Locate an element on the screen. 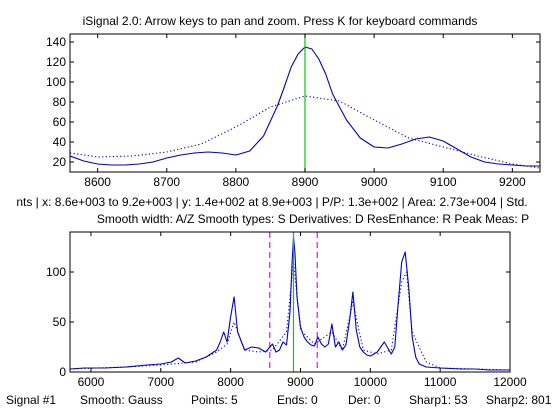 This screenshot has width=560, height=420. lower-x-tick-label: 6000 is located at coordinates (91, 382).